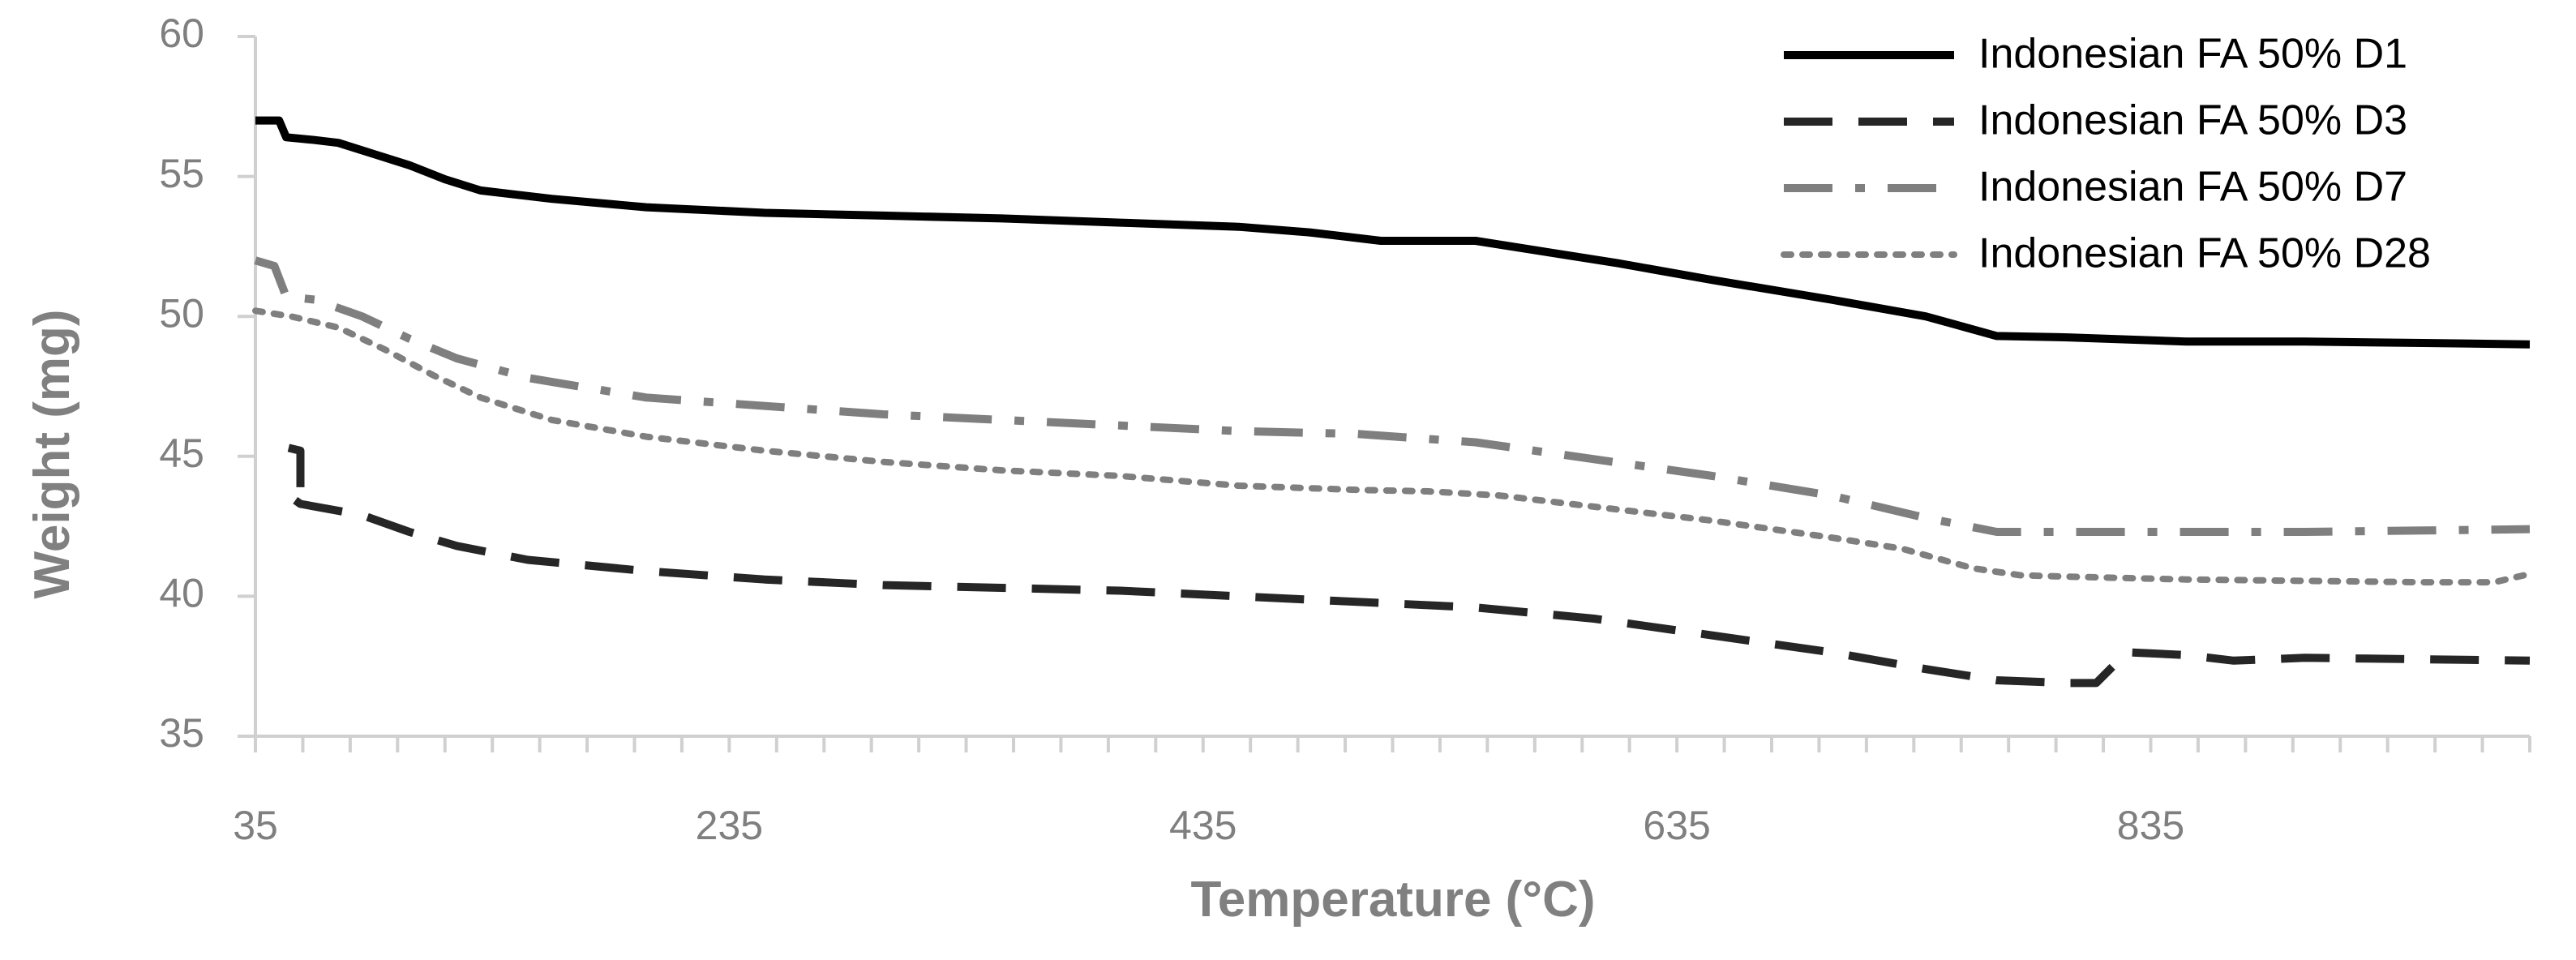 The width and height of the screenshot is (2576, 960). I want to click on y-tick-label: 35, so click(181, 733).